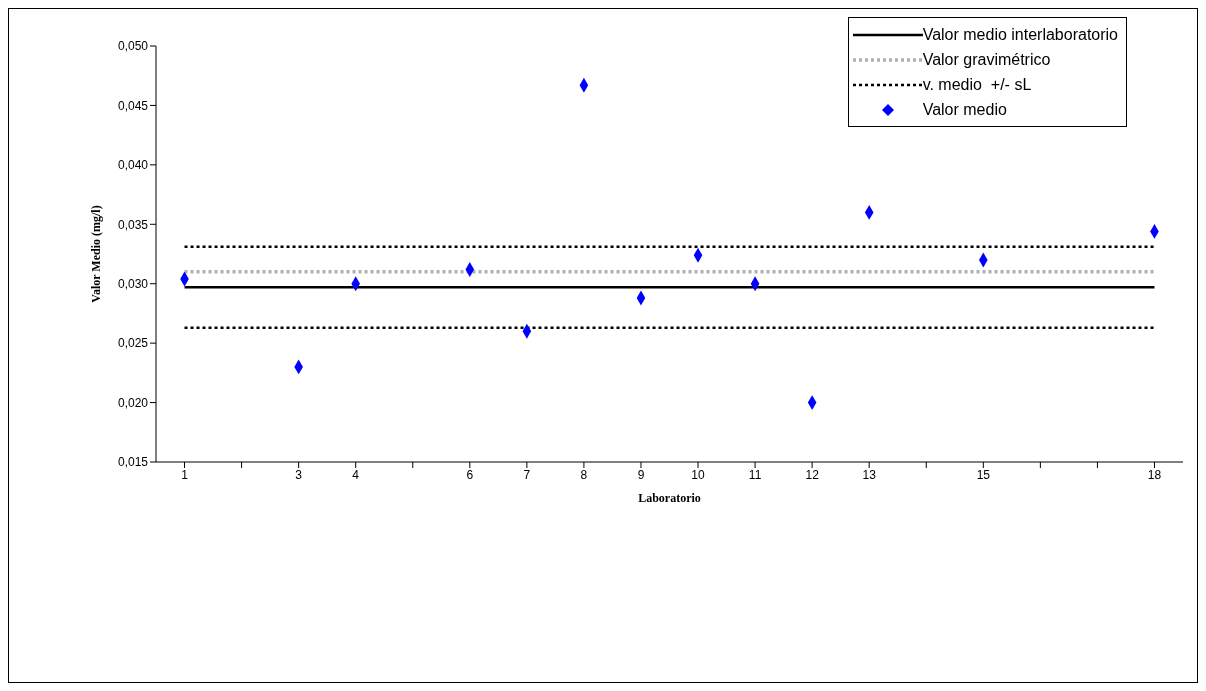 This screenshot has width=1206, height=691. I want to click on x-tick-label: 3, so click(299, 474).